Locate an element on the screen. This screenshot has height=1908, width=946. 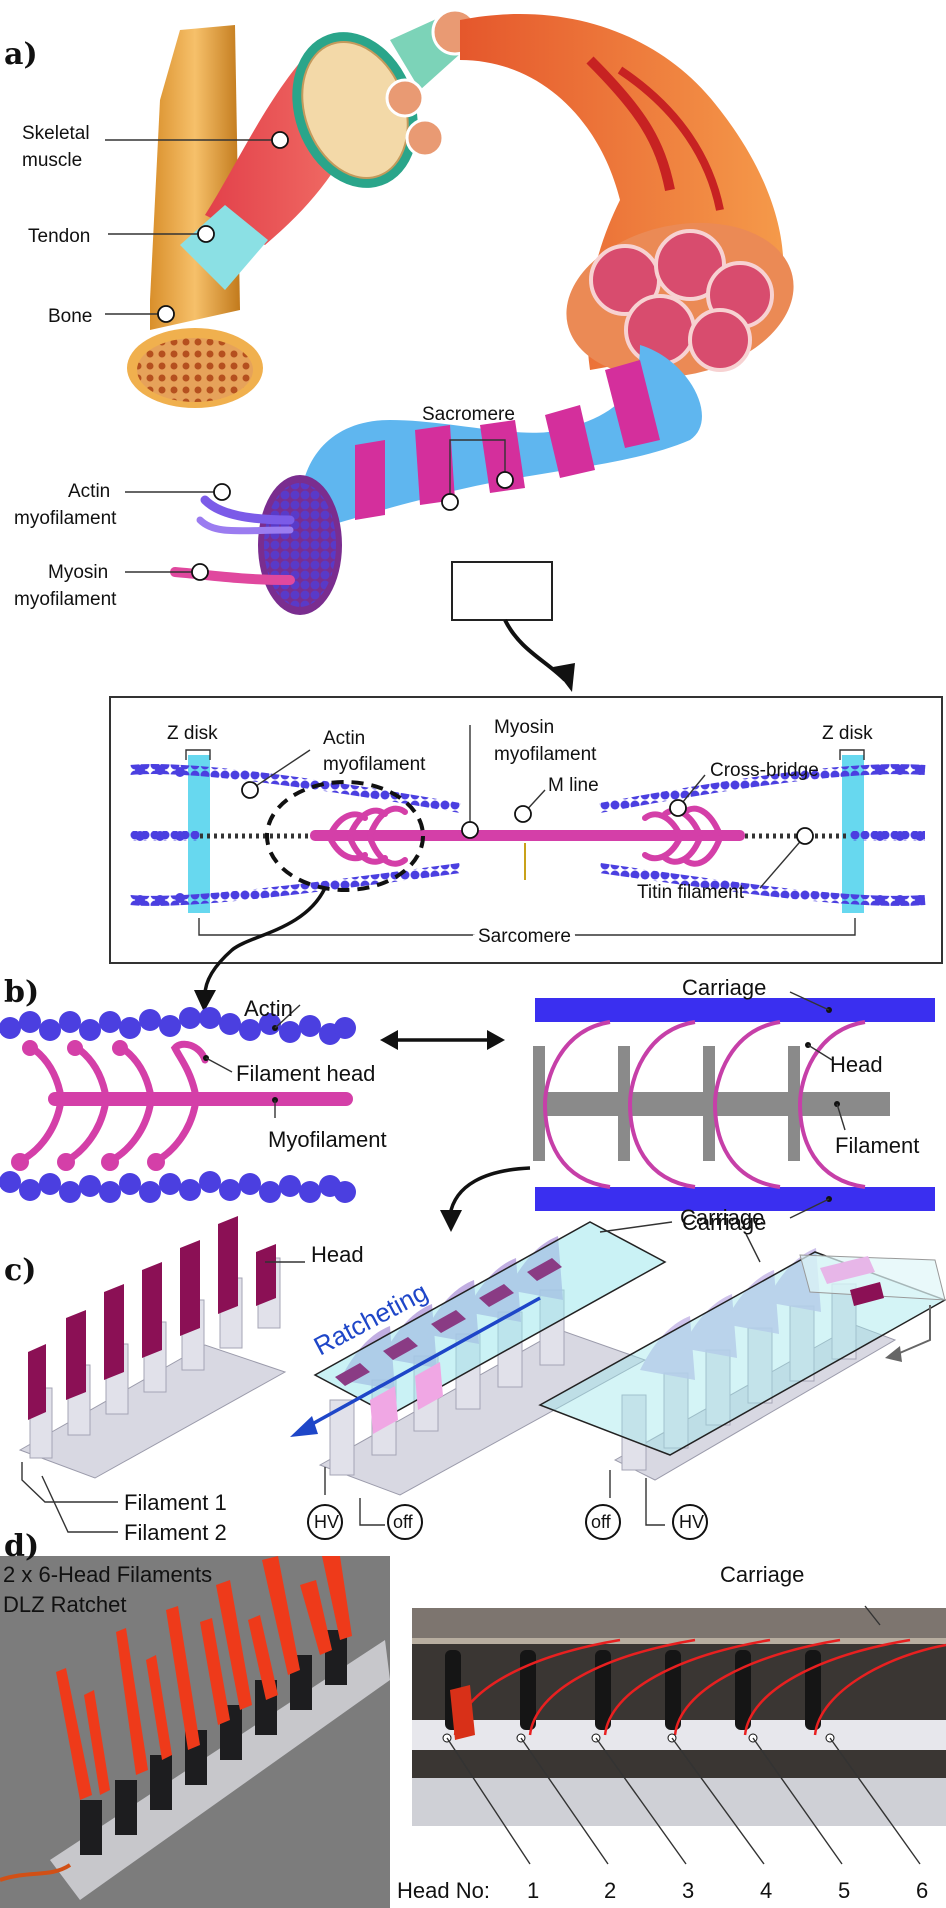
d-photo-title-1: 2 x 6-Head Filaments is located at coordinates (107, 1574).